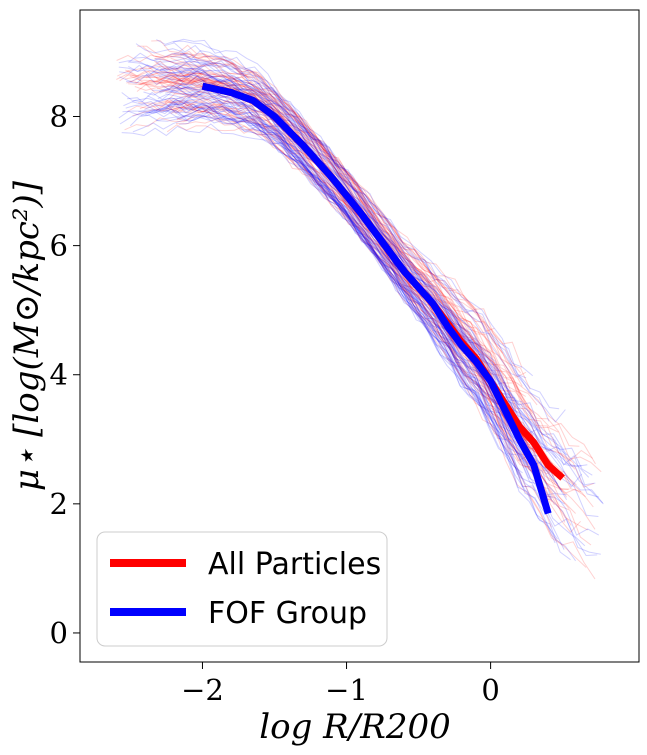 The image size is (647, 755). What do you see at coordinates (294, 564) in the screenshot?
I see `legend-label-all-particles: All Particles` at bounding box center [294, 564].